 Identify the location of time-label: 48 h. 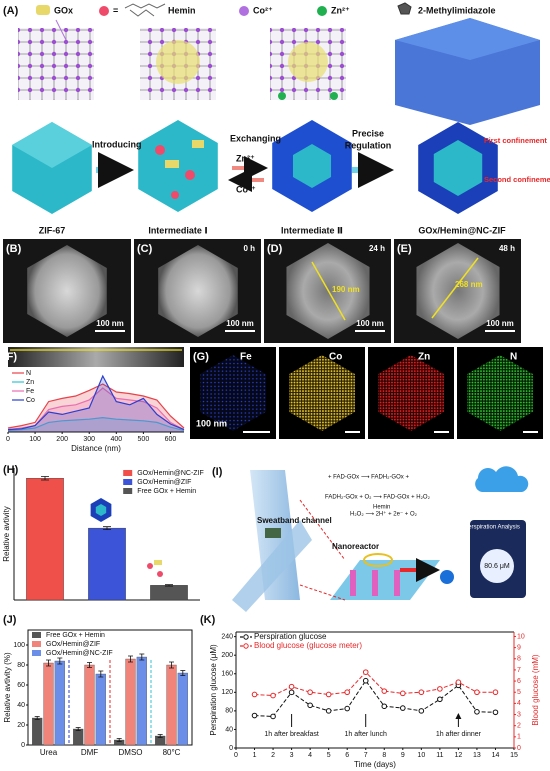
(507, 248).